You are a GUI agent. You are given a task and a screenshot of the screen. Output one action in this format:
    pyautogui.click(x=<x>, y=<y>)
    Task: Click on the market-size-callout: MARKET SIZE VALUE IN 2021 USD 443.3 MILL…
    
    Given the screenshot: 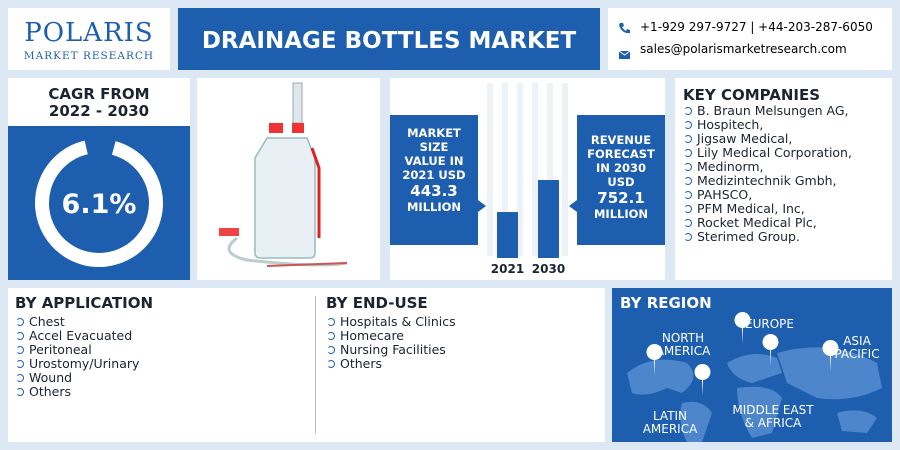 What is the action you would take?
    pyautogui.click(x=434, y=180)
    